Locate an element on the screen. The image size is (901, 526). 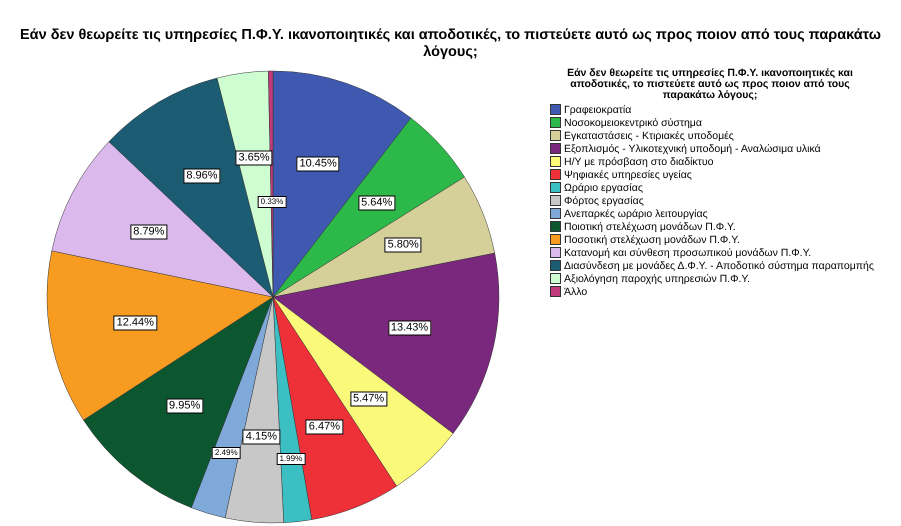
data-label: 13.43% is located at coordinates (410, 328).